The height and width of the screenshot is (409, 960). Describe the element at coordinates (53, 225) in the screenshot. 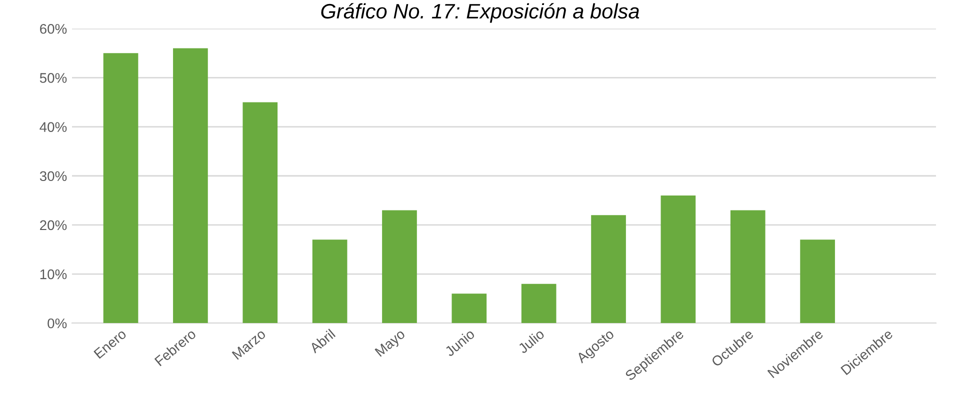

I see `y-tick-label: 20%` at that location.